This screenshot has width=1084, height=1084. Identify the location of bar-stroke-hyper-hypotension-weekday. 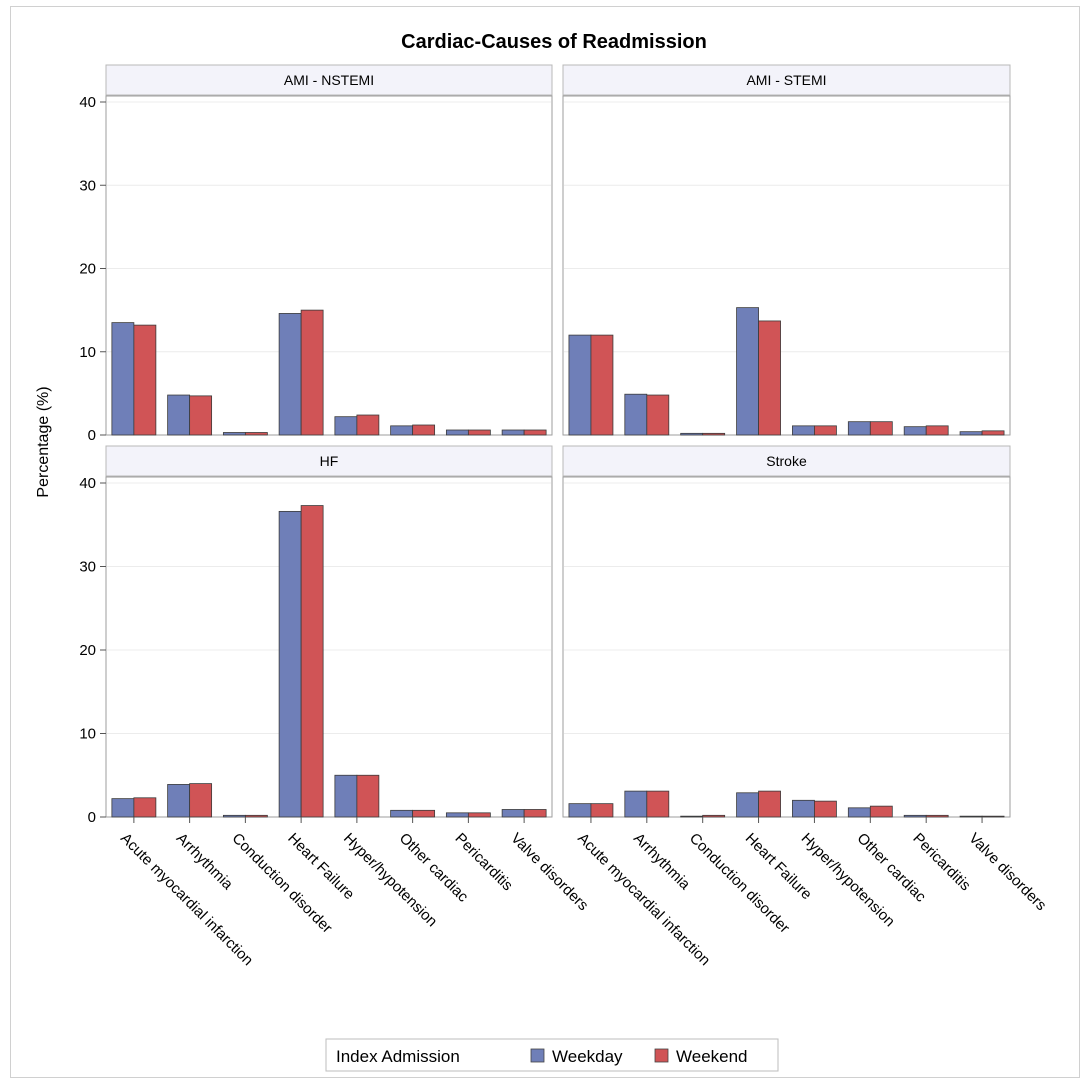
(803, 808).